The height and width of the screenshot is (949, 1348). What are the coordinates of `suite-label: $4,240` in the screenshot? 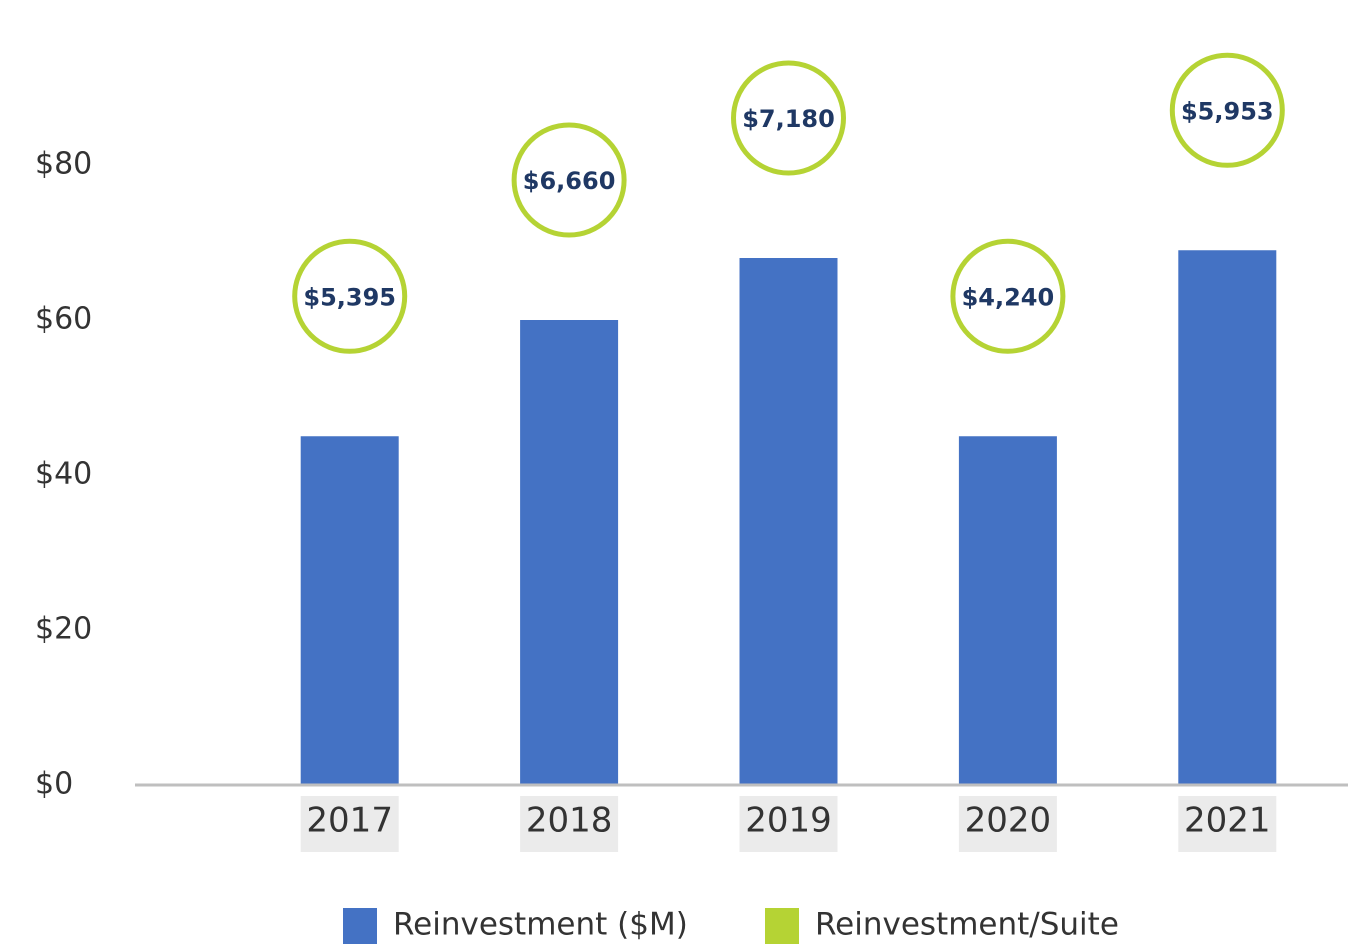 It's located at (1008, 297).